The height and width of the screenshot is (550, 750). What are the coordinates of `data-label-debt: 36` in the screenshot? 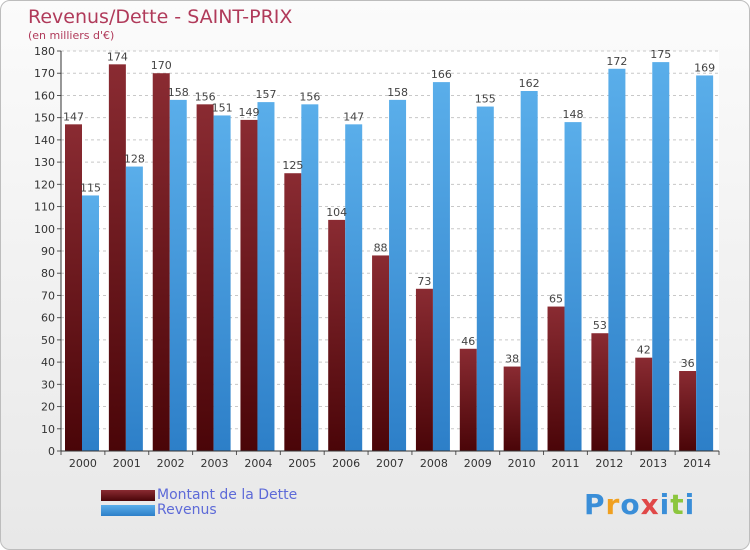 It's located at (688, 363).